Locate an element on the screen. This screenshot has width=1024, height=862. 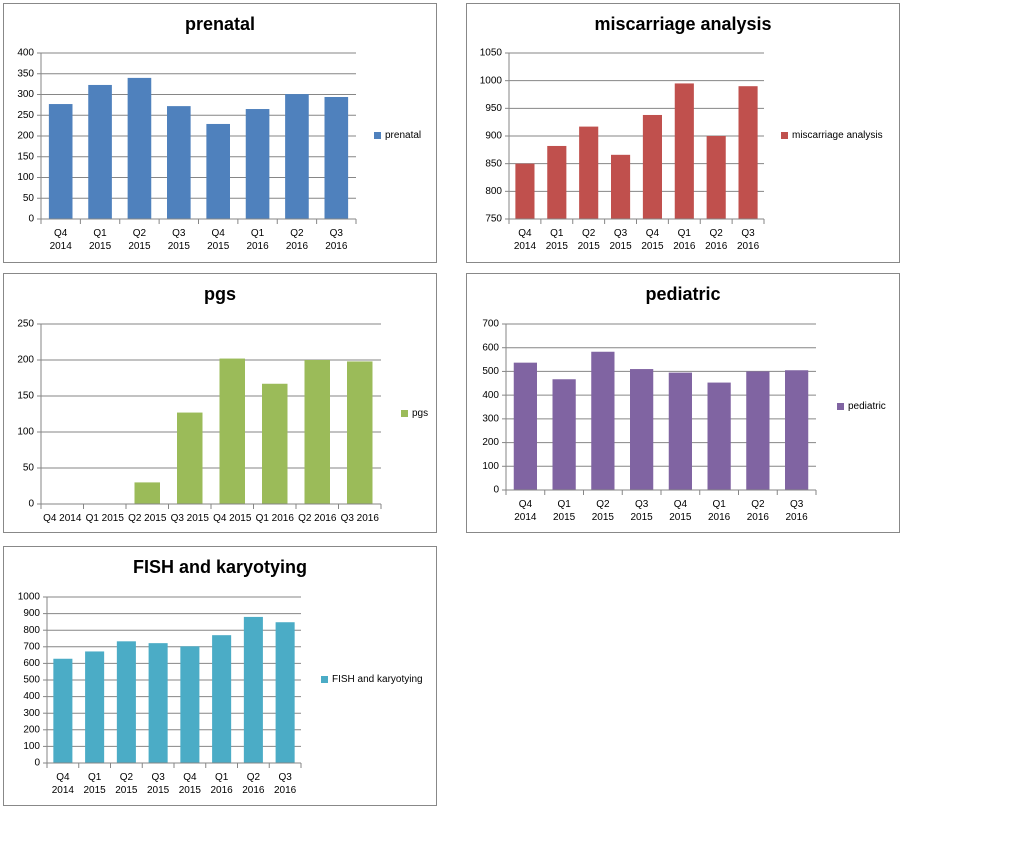
chart-title: prenatal is located at coordinates (220, 24).